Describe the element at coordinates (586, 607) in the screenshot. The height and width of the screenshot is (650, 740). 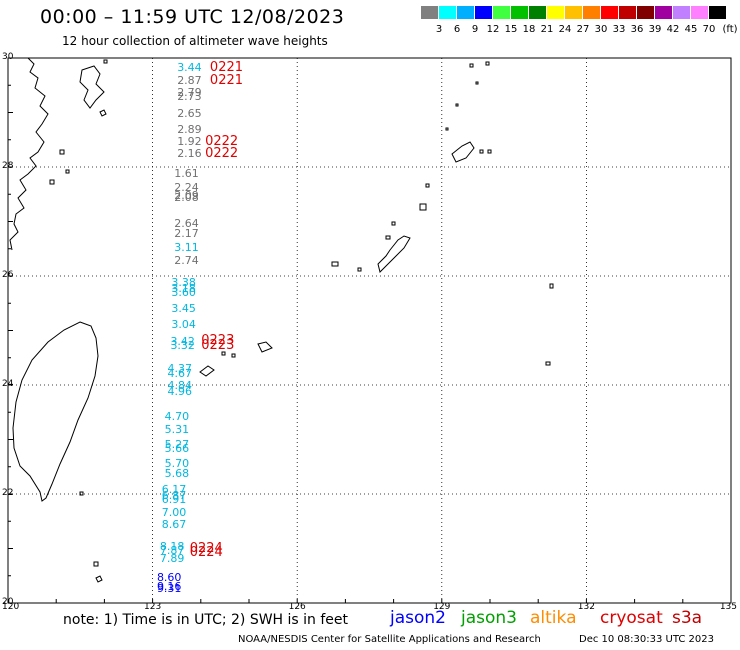
I see `longitude-label: 132` at that location.